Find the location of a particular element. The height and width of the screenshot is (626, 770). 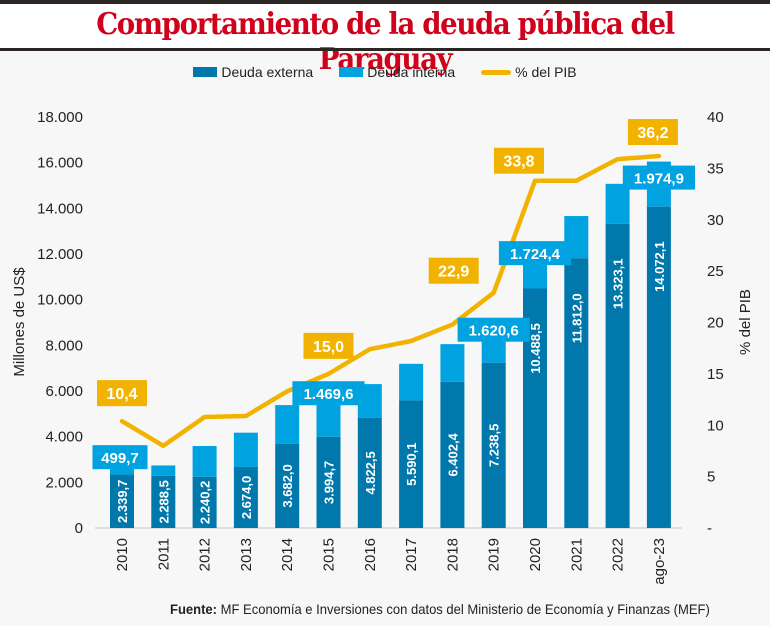

data-label-externa: 3.994,7 is located at coordinates (329, 482).